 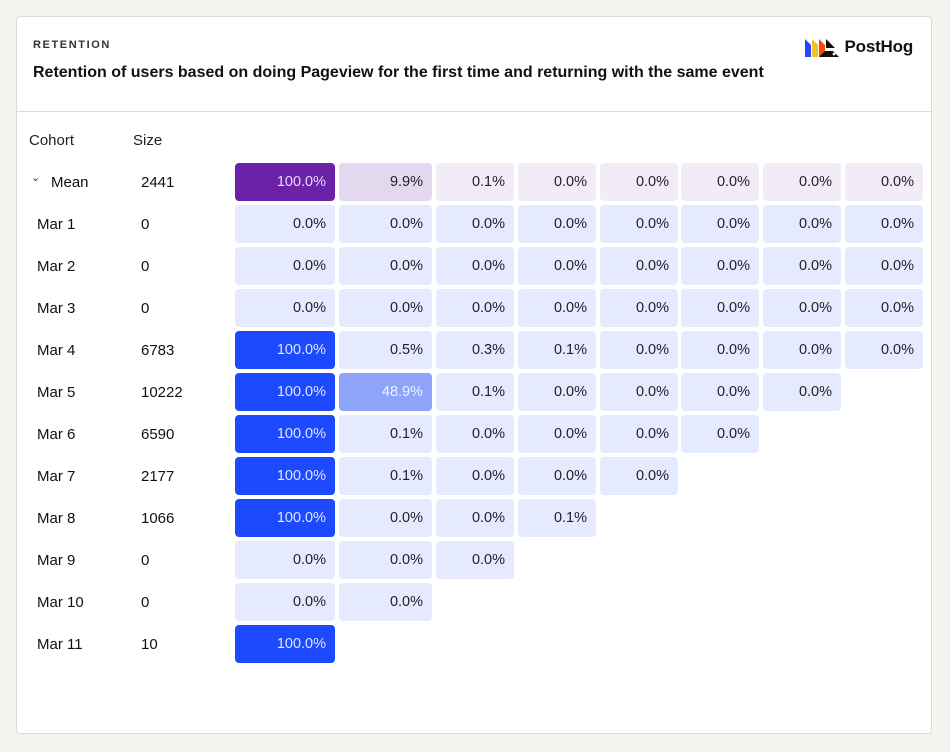 I want to click on cohort-label: Mar 3, so click(x=56, y=308).